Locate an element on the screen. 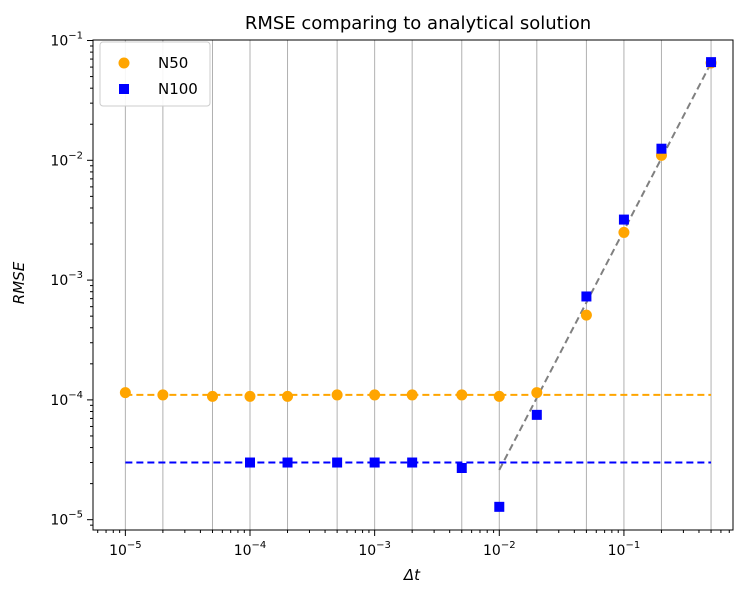  y-axis-label: RMSE is located at coordinates (19, 282).